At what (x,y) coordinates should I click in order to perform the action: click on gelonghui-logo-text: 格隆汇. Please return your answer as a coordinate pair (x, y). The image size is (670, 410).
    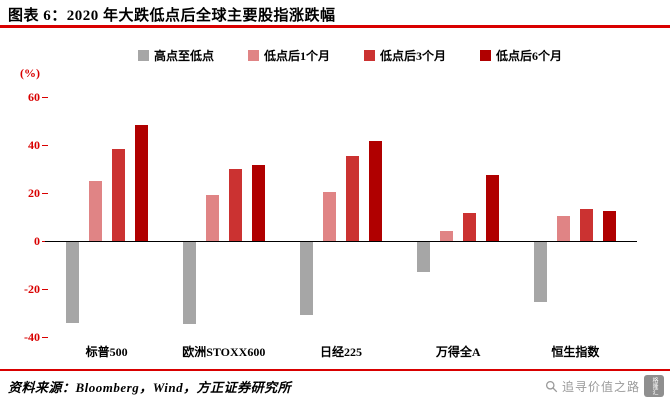
    Looking at the image, I should click on (654, 386).